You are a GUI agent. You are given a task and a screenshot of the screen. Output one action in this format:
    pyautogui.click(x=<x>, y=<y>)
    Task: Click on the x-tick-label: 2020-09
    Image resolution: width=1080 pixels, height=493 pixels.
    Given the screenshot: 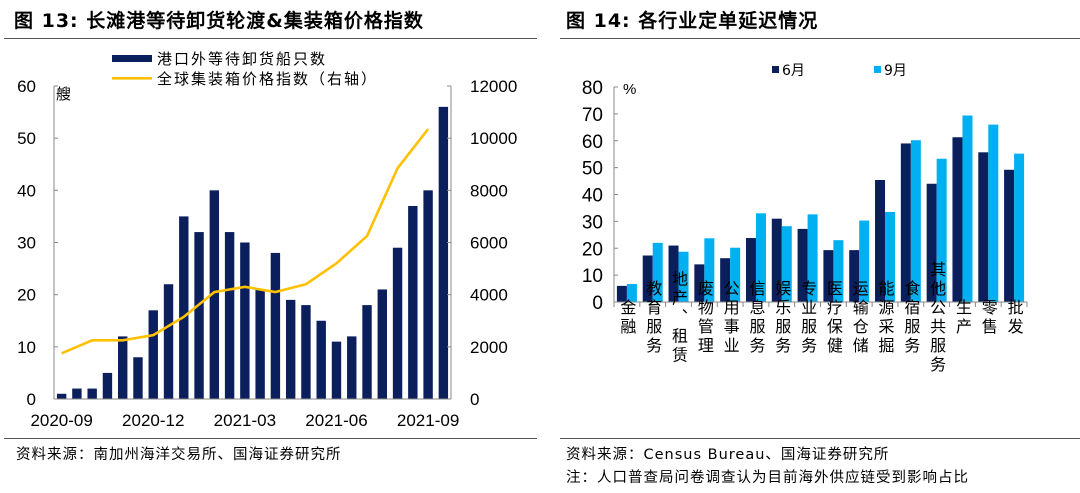 What is the action you would take?
    pyautogui.click(x=61, y=420)
    